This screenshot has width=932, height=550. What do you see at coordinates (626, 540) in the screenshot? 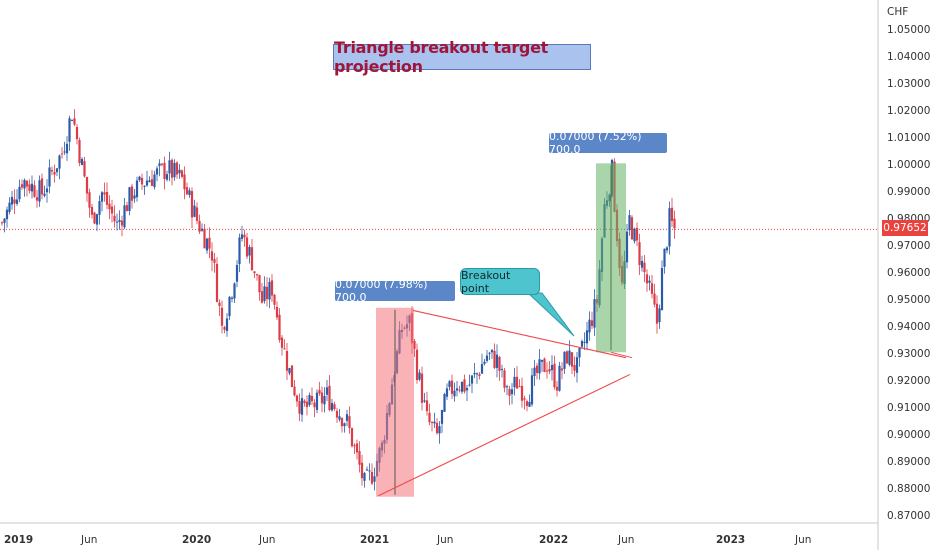
I see `time-tick-label: Jun` at bounding box center [626, 540].